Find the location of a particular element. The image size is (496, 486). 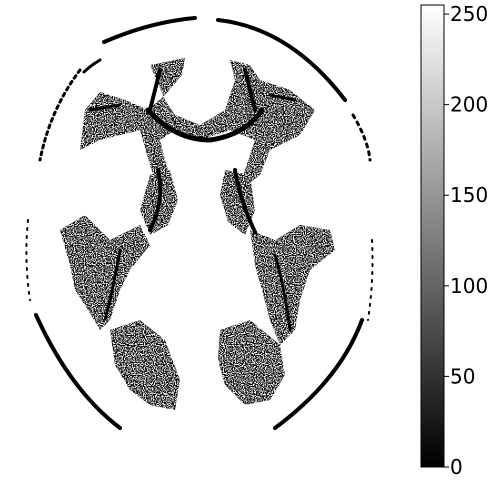

colorbar-tick-label: 50 is located at coordinates (462, 376).